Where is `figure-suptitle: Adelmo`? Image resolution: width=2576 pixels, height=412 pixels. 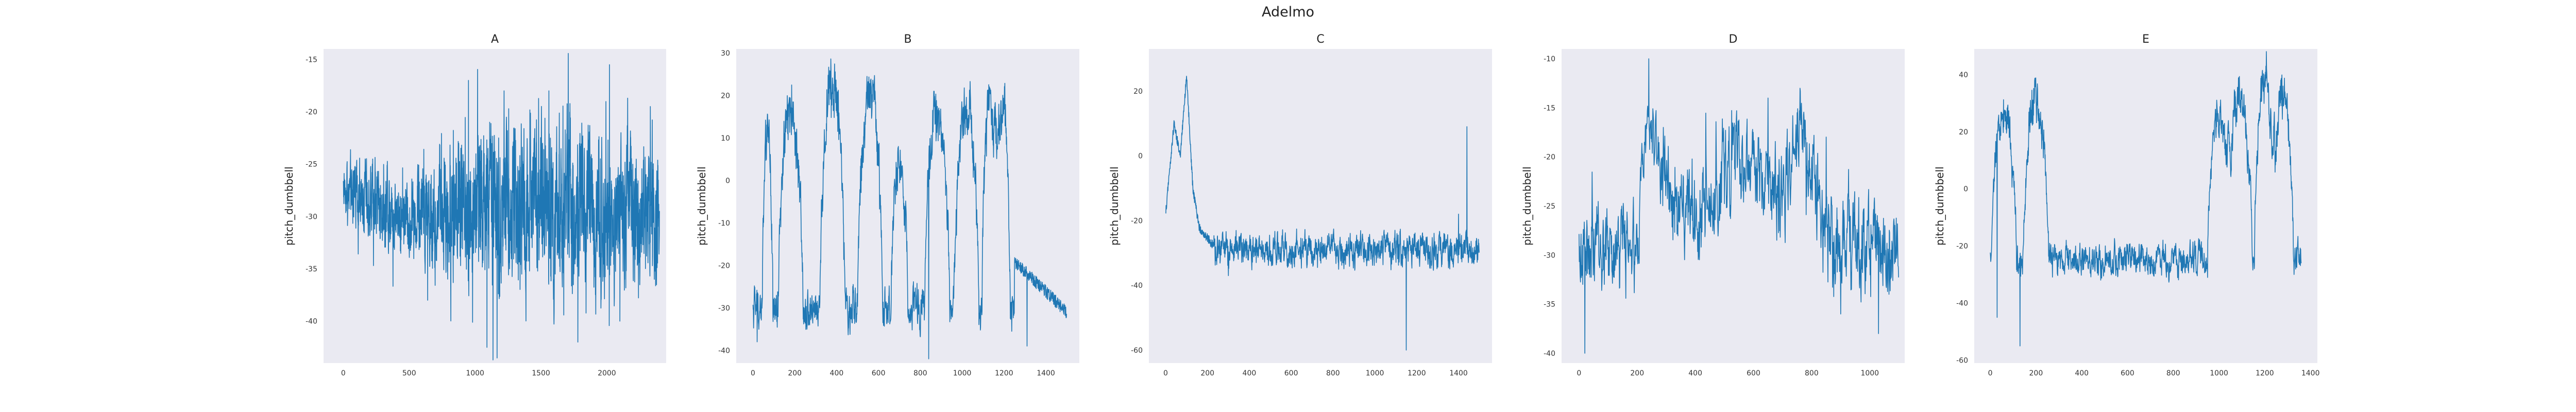 figure-suptitle: Adelmo is located at coordinates (1288, 12).